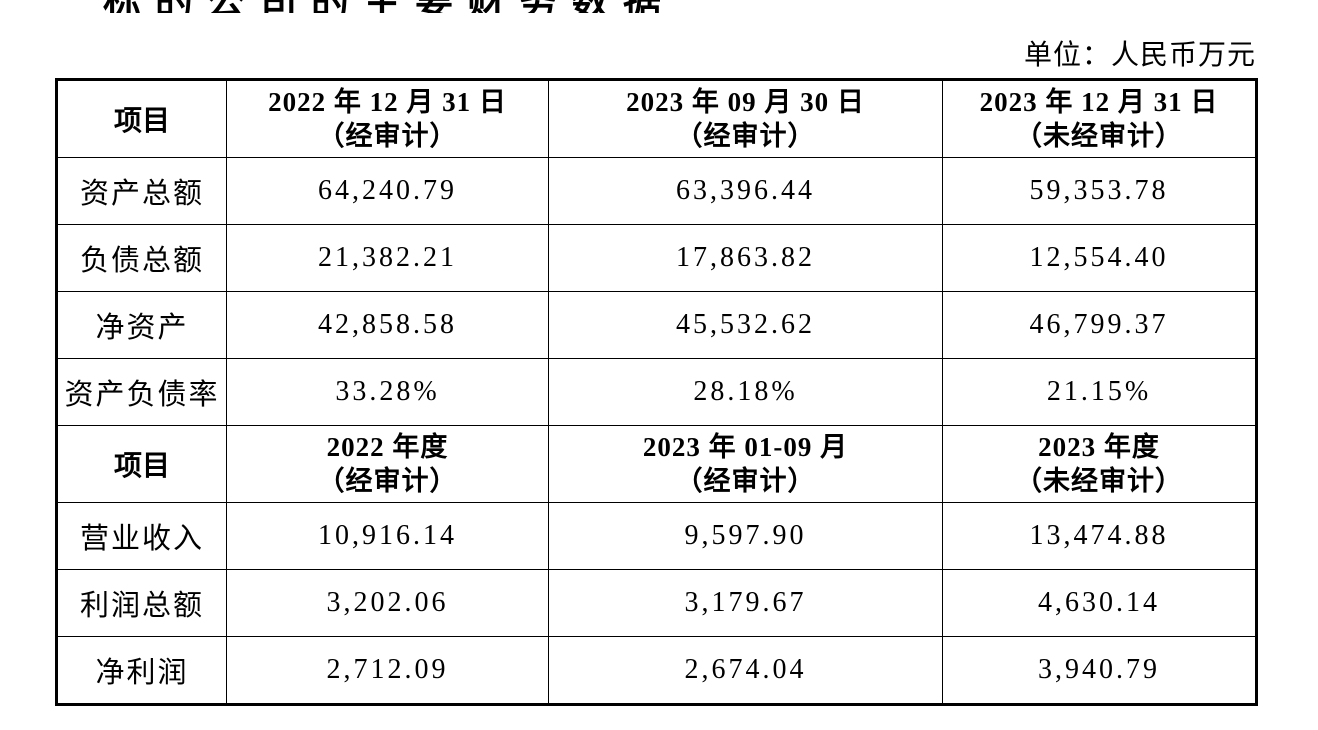  I want to click on balance-header-col3-cell: 2023 年 12 月 31 日 （未经审计）, so click(1099, 118).